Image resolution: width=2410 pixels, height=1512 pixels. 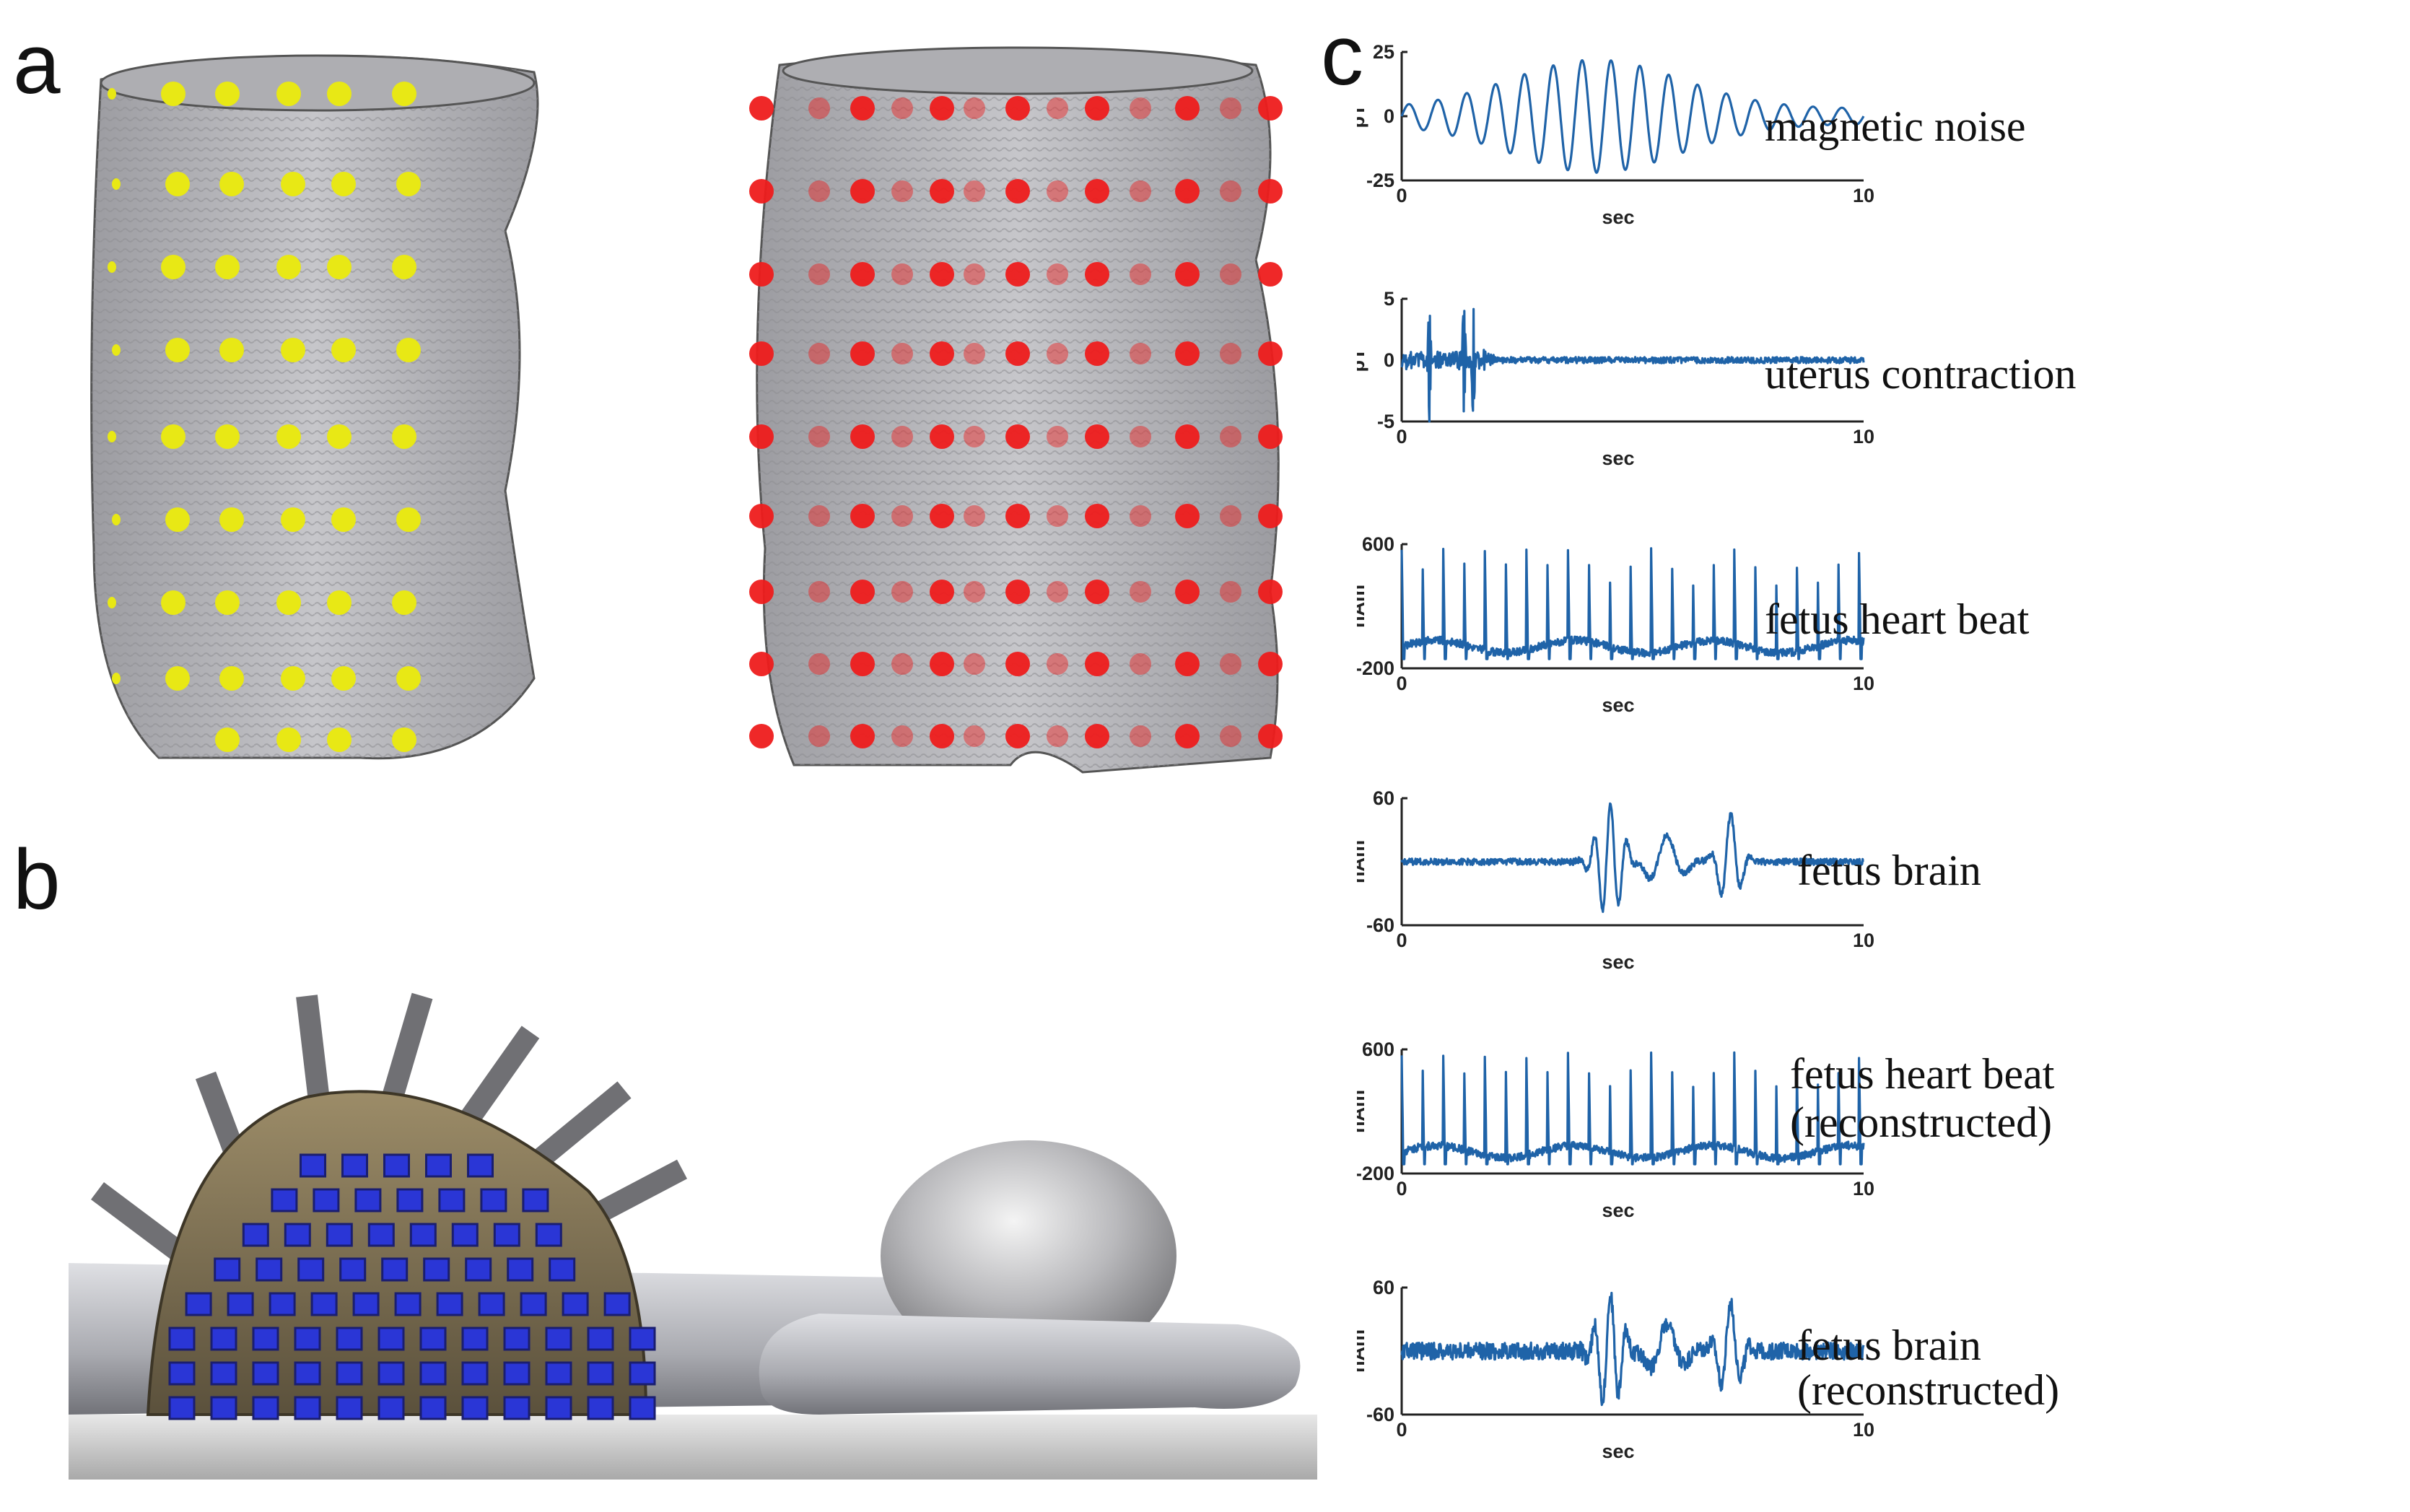 I want to click on sensor-cubes, so click(x=412, y=1286).